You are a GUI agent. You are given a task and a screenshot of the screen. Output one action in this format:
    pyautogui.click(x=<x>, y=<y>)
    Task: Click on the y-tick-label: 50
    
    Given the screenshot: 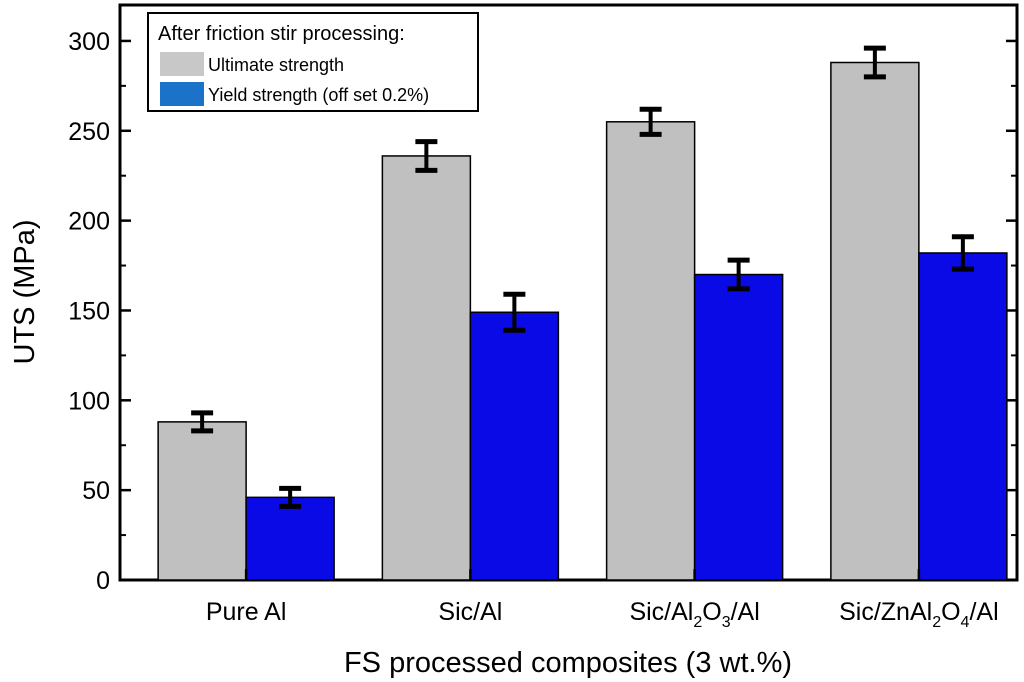 What is the action you would take?
    pyautogui.click(x=96, y=491)
    